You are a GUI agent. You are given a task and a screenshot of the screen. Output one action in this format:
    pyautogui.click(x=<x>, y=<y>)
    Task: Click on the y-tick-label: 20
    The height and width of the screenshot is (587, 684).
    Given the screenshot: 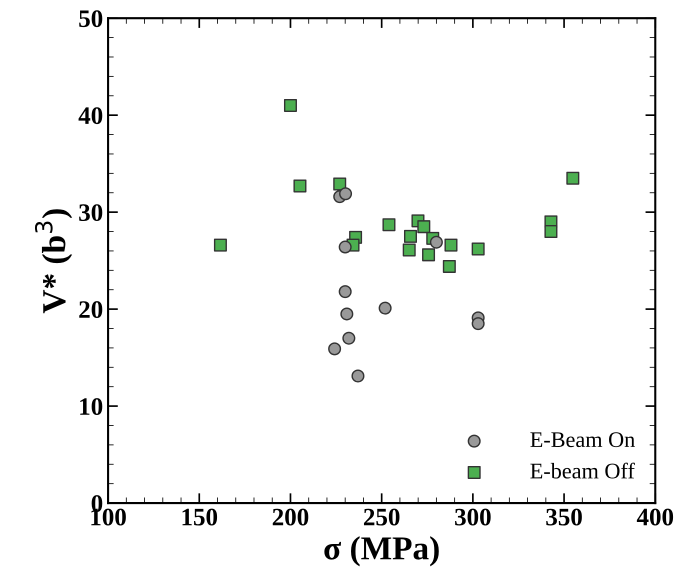 What is the action you would take?
    pyautogui.click(x=90, y=309)
    